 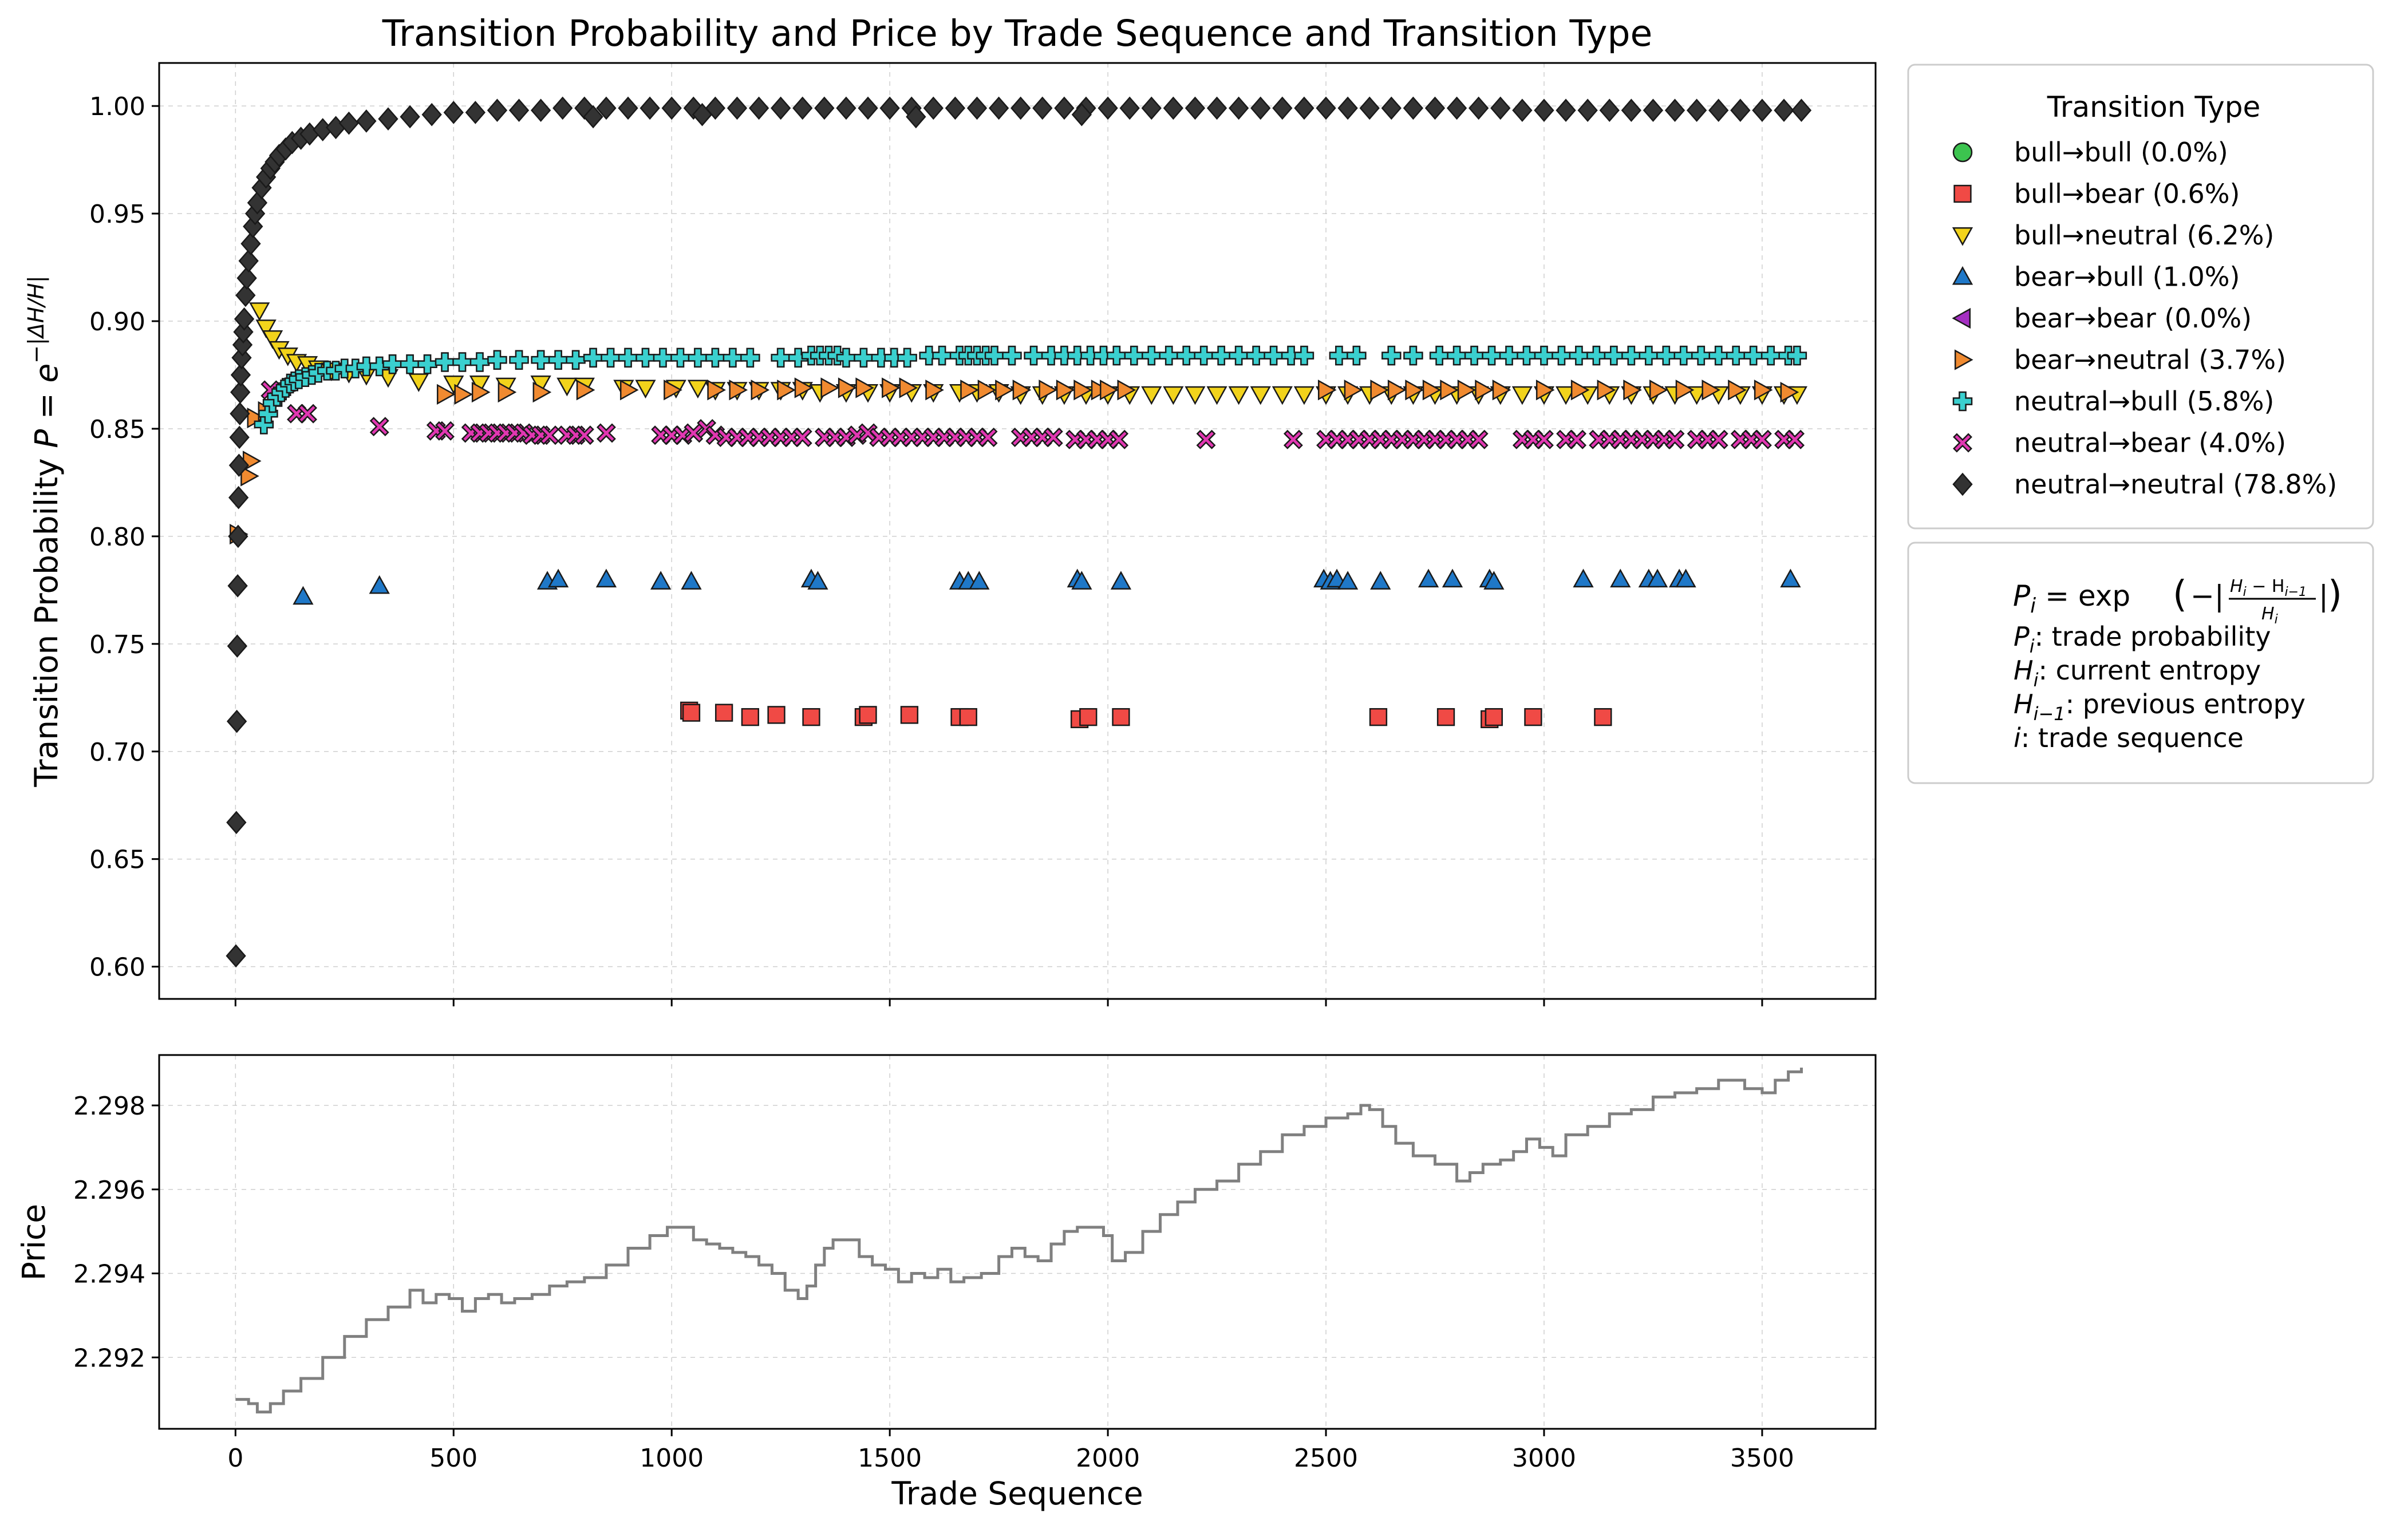 What do you see at coordinates (1030, 389) in the screenshot?
I see `series-plus` at bounding box center [1030, 389].